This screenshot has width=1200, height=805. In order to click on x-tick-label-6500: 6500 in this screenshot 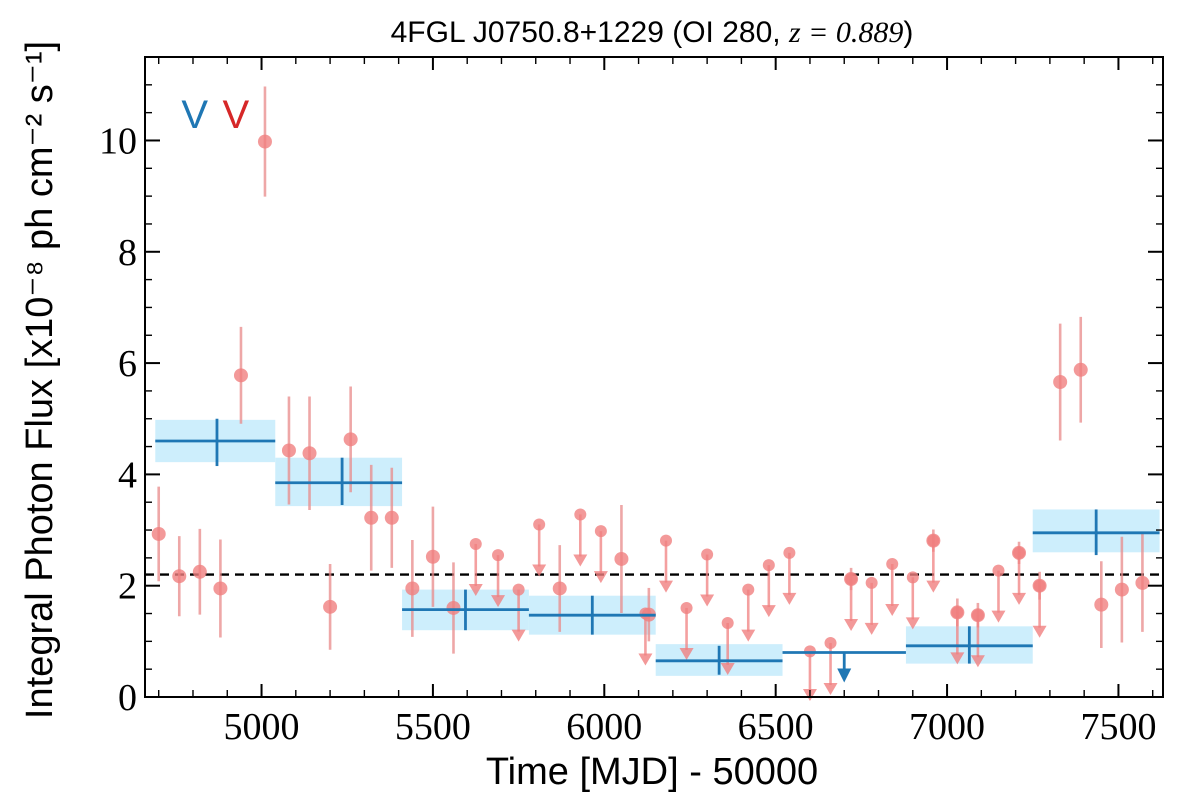, I will do `click(776, 727)`.